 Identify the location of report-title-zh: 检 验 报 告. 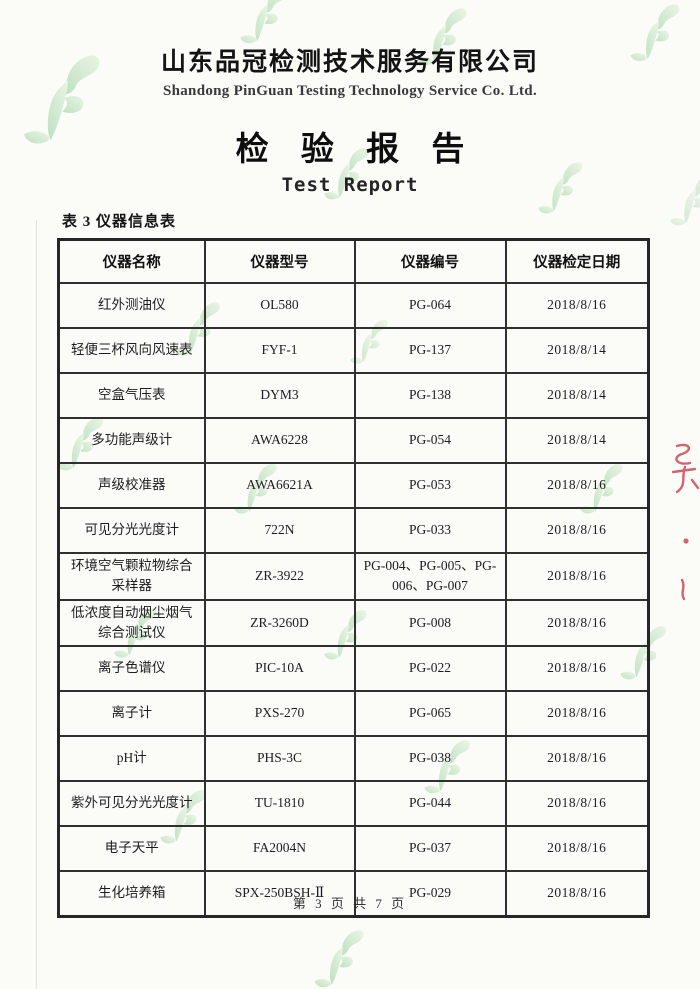
(356, 150).